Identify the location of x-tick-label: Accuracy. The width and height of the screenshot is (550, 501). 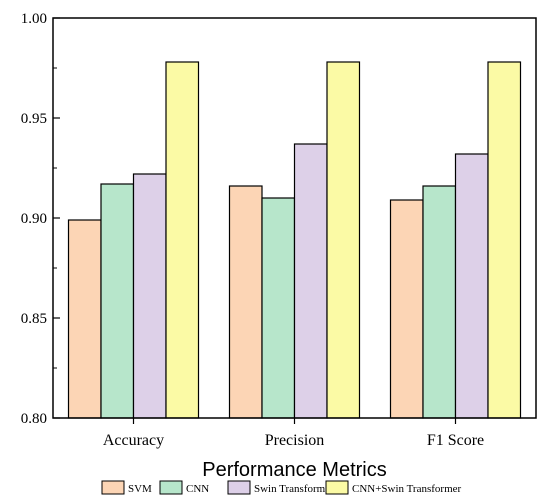
(133, 440).